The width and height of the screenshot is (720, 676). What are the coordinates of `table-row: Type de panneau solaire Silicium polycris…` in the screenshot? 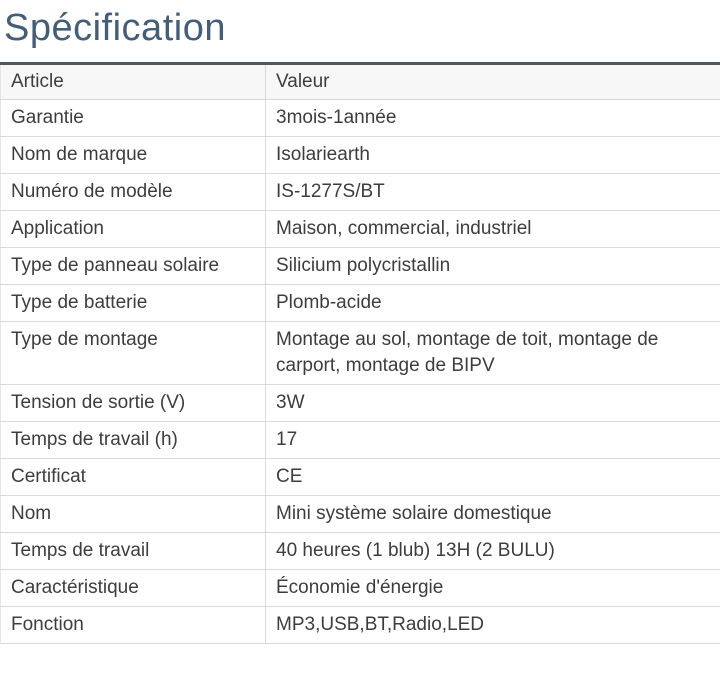 It's located at (360, 265).